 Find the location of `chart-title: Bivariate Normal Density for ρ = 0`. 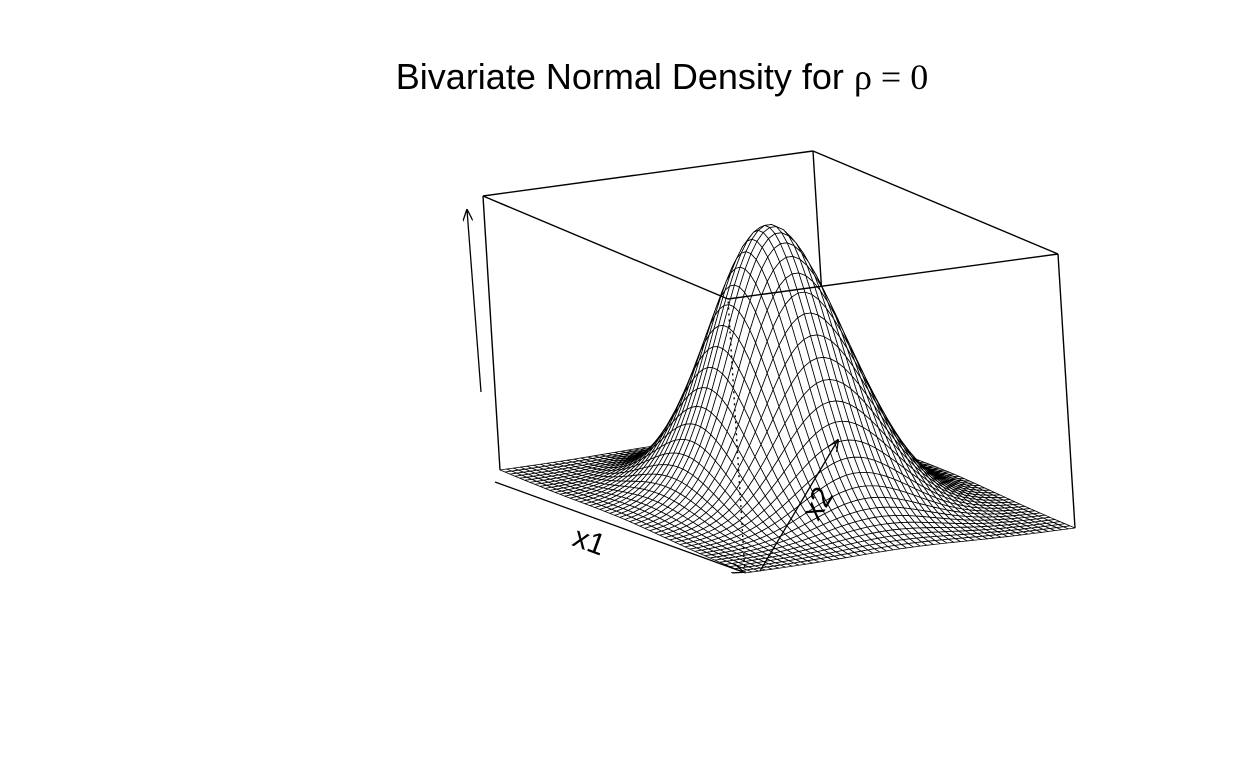

chart-title: Bivariate Normal Density for ρ = 0 is located at coordinates (624, 77).